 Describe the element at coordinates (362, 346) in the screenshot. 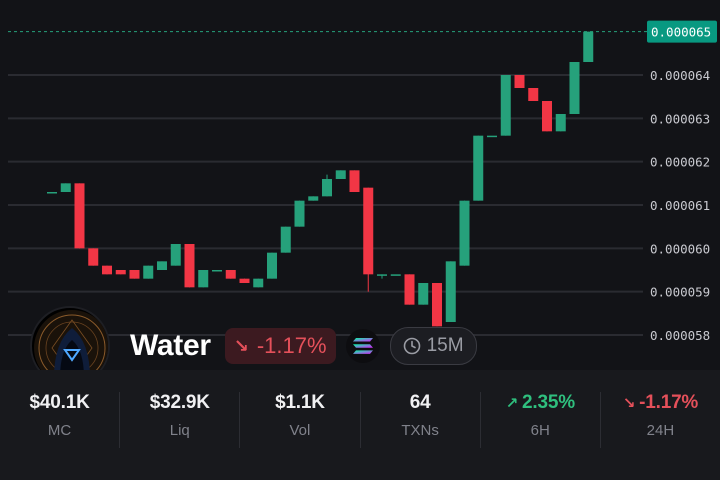

I see `solana-icon` at that location.